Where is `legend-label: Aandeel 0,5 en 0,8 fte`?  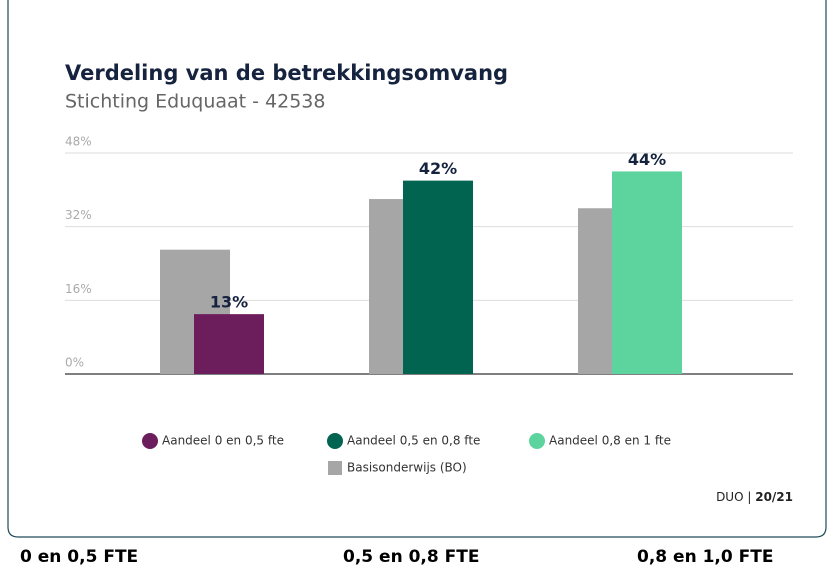
legend-label: Aandeel 0,5 en 0,8 fte is located at coordinates (413, 441).